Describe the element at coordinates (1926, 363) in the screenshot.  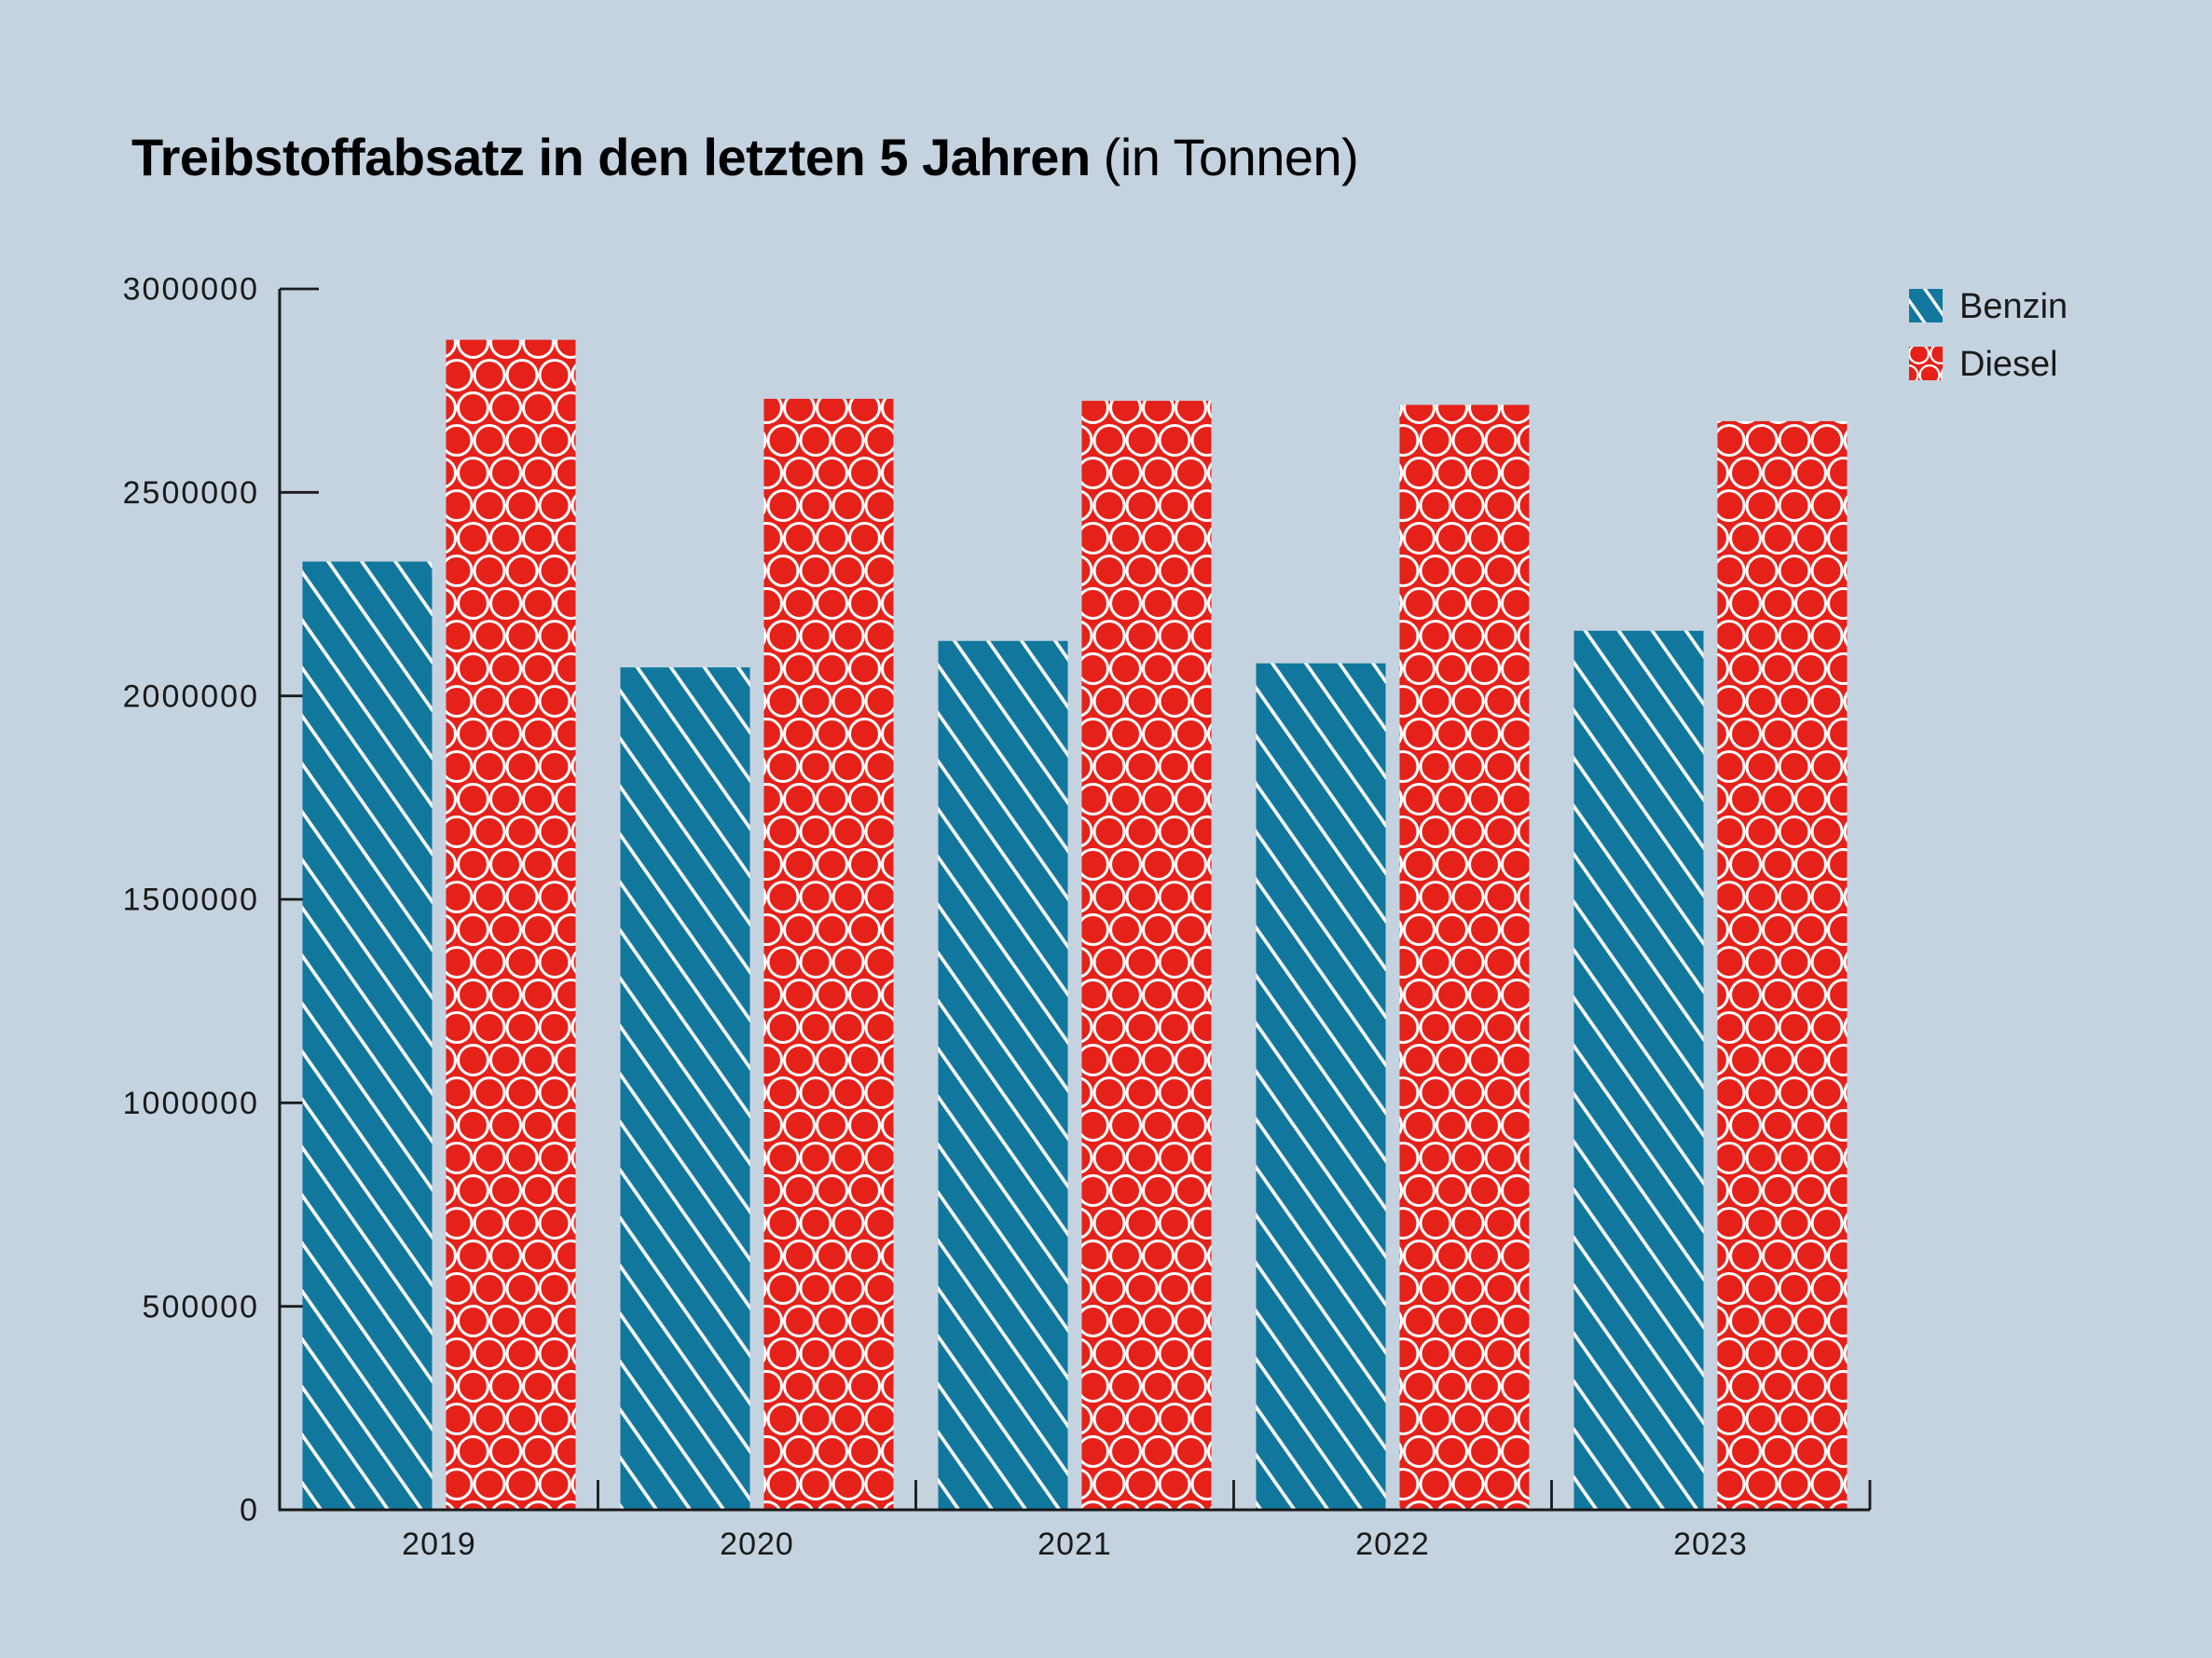
I see `legend-swatch-diesel` at that location.